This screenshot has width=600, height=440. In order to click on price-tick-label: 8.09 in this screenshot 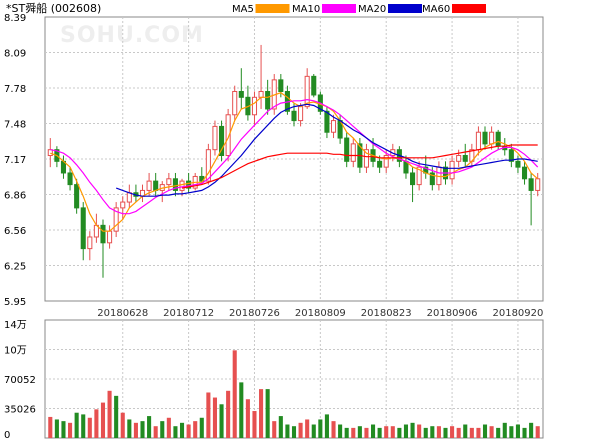, I will do `click(15, 54)`.